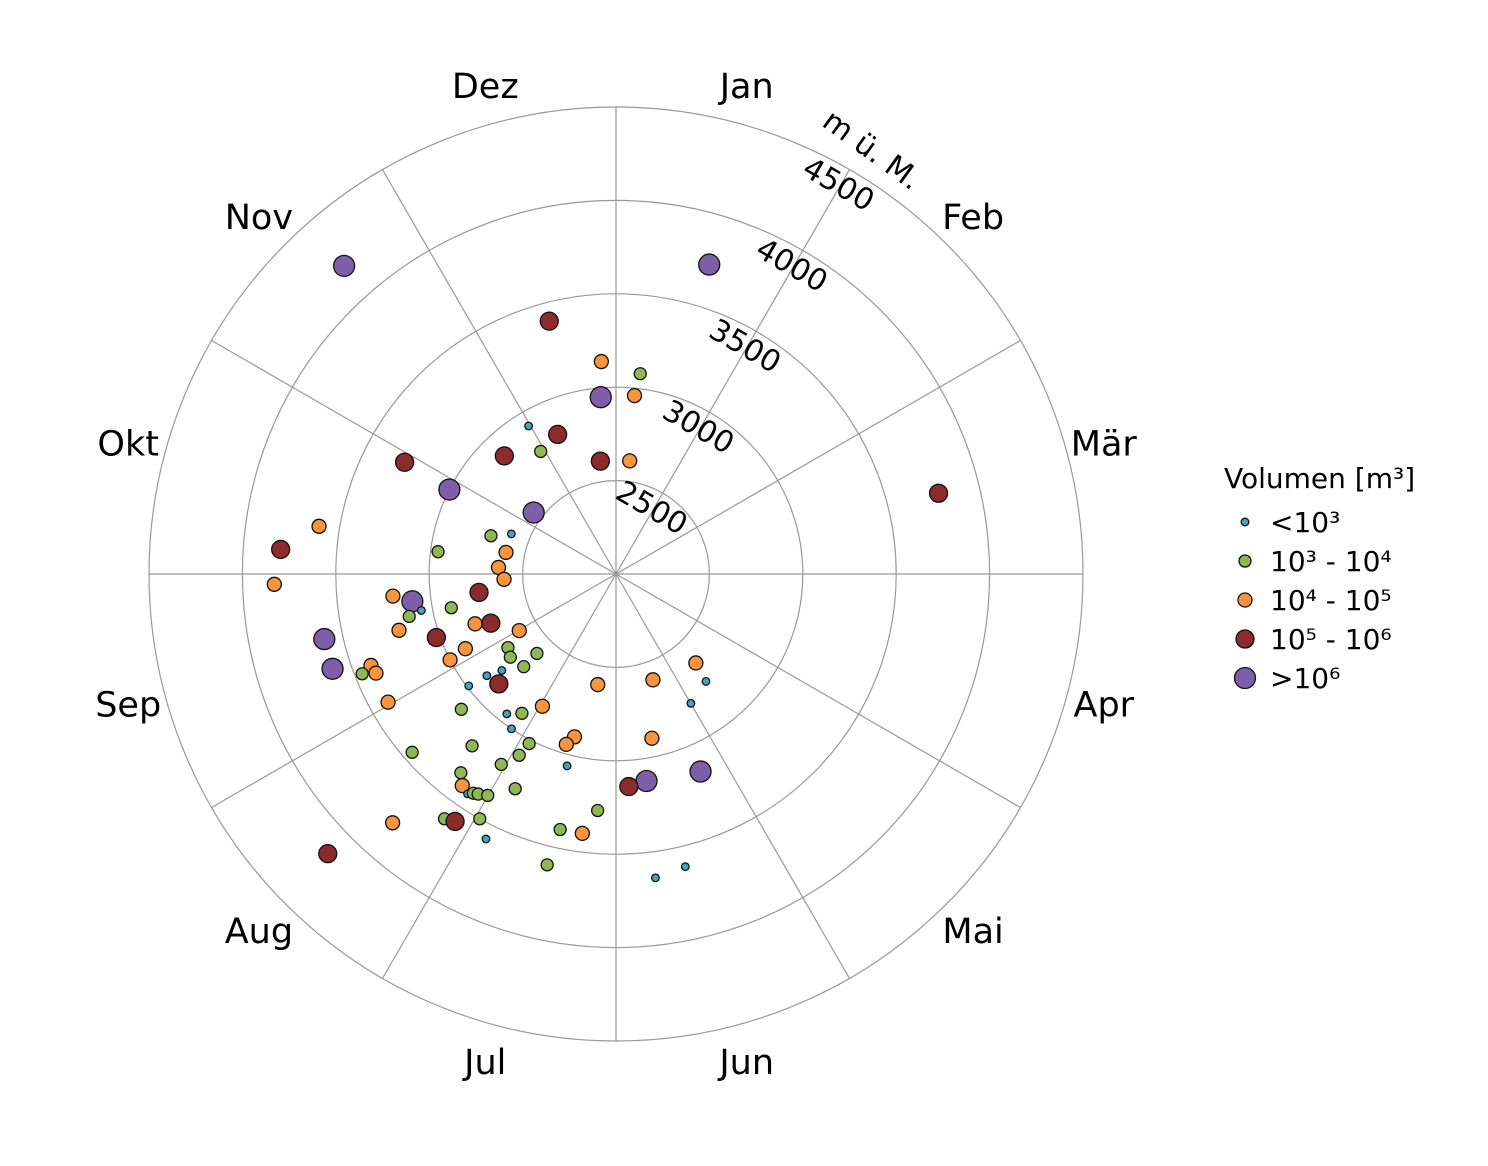 The height and width of the screenshot is (1166, 1488). I want to click on month-label: Jun, so click(745, 1063).